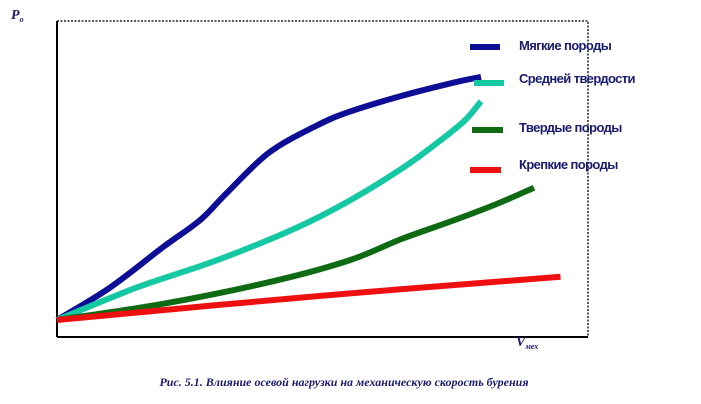  Describe the element at coordinates (565, 45) in the screenshot. I see `legend-label-1: Мягкие породы` at that location.